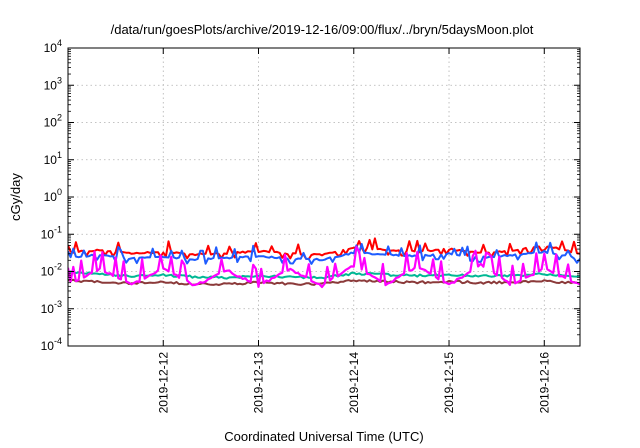  What do you see at coordinates (51, 344) in the screenshot?
I see `y-tick-label: 10⁻⁴` at bounding box center [51, 344].